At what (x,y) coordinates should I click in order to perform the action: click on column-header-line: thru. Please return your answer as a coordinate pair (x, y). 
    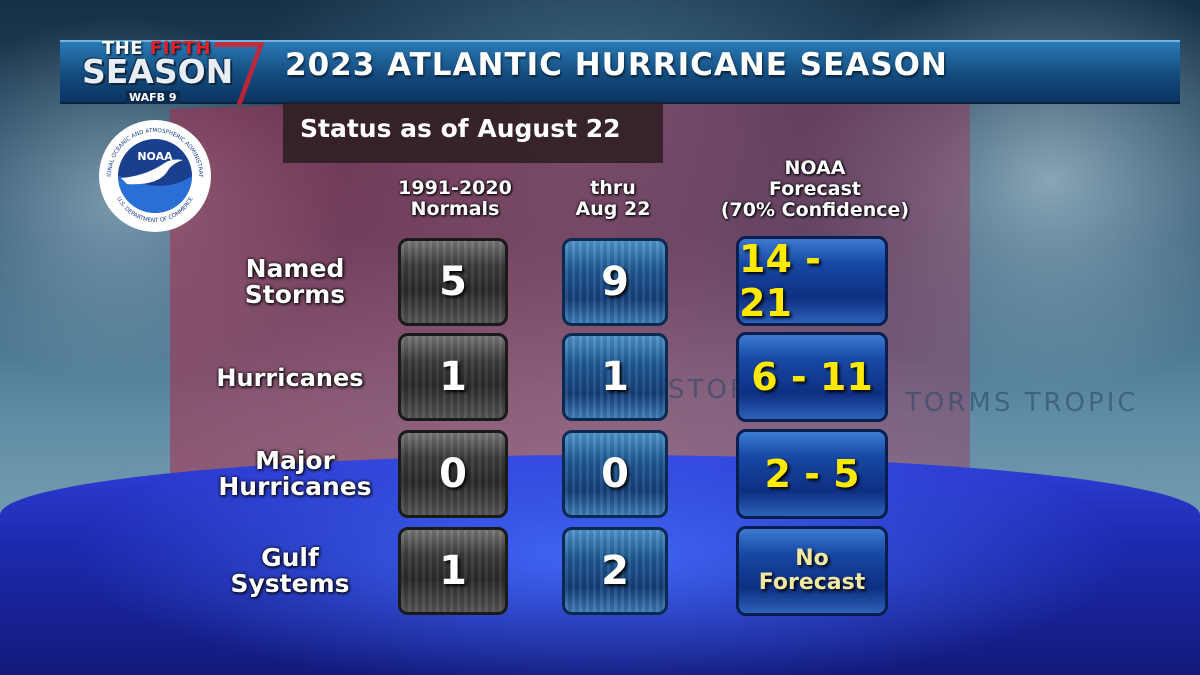
    Looking at the image, I should click on (613, 188).